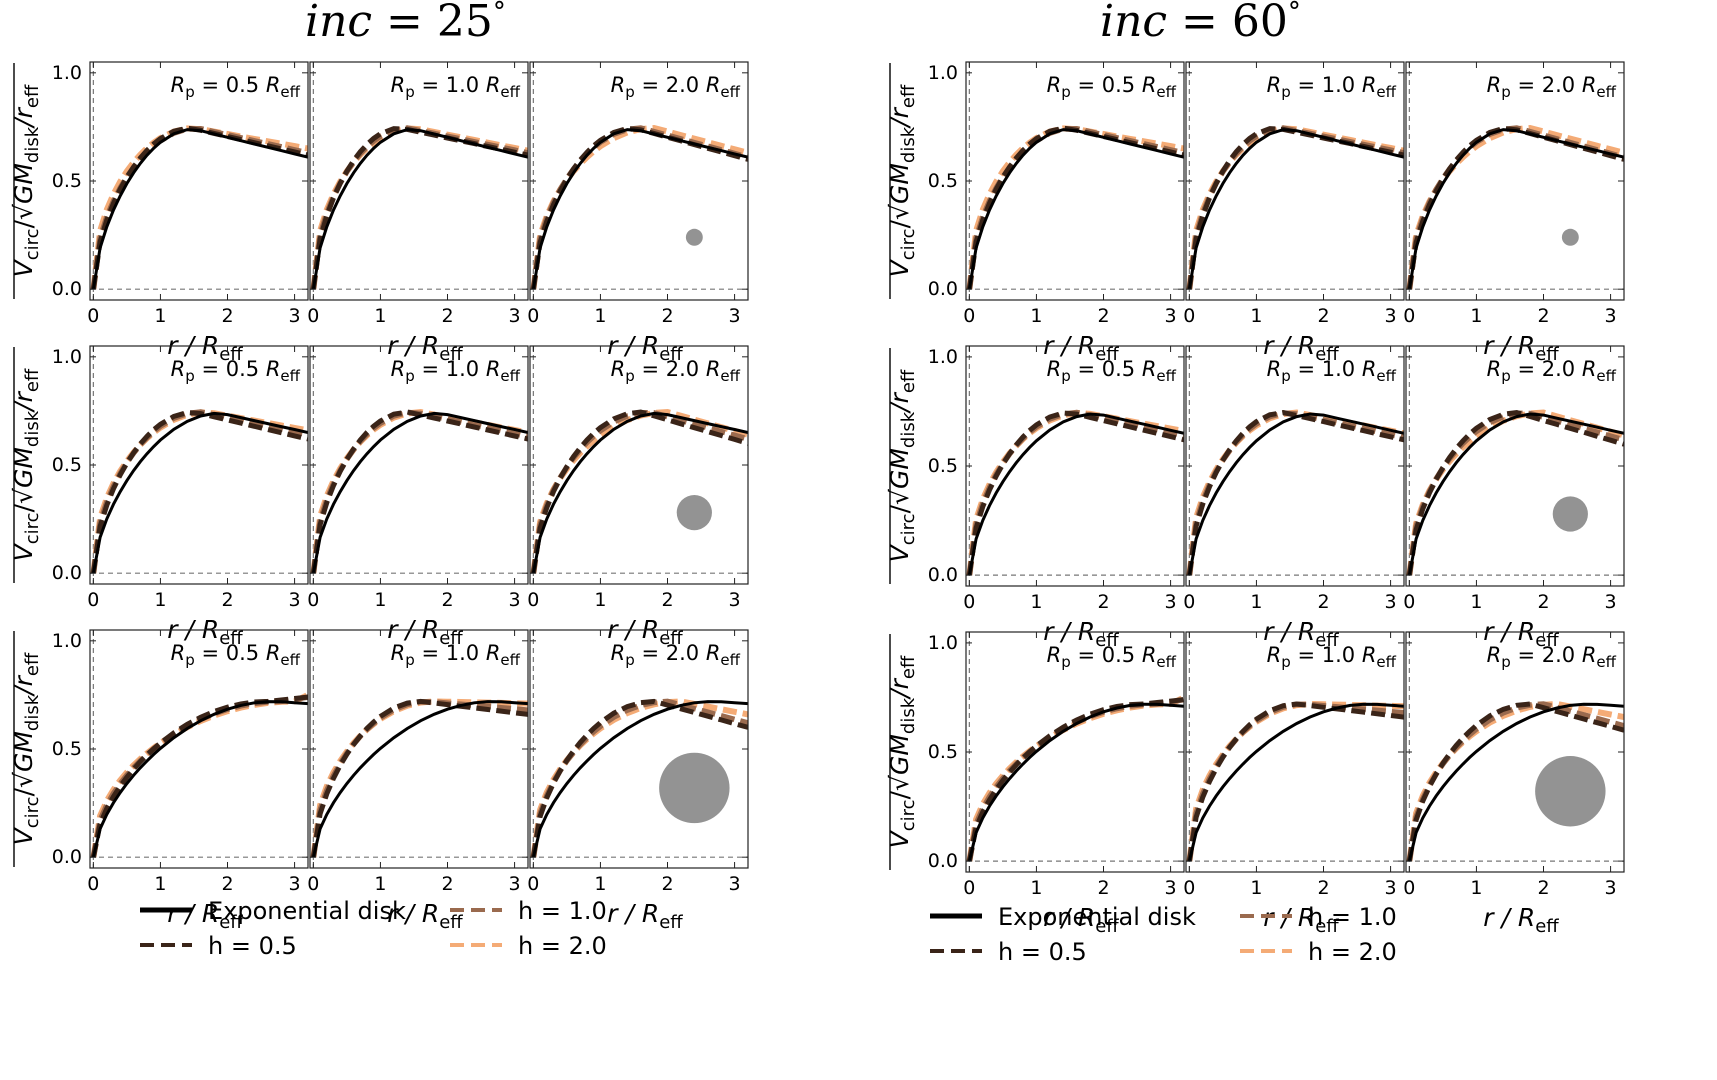 This screenshot has width=1717, height=1080. What do you see at coordinates (405, 23) in the screenshot?
I see `figure-title-left: inc = 25°` at bounding box center [405, 23].